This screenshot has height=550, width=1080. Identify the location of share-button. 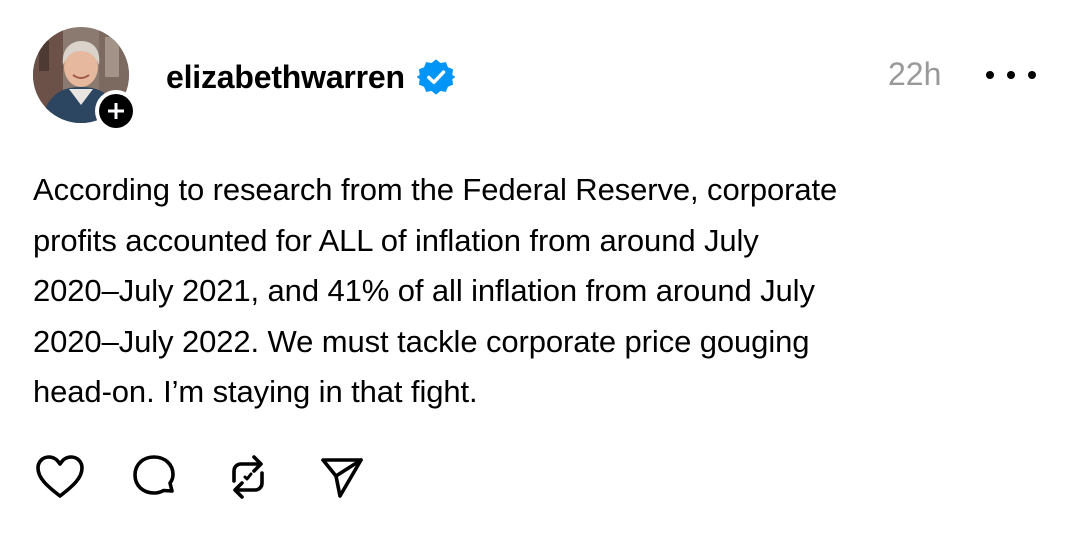
(342, 477).